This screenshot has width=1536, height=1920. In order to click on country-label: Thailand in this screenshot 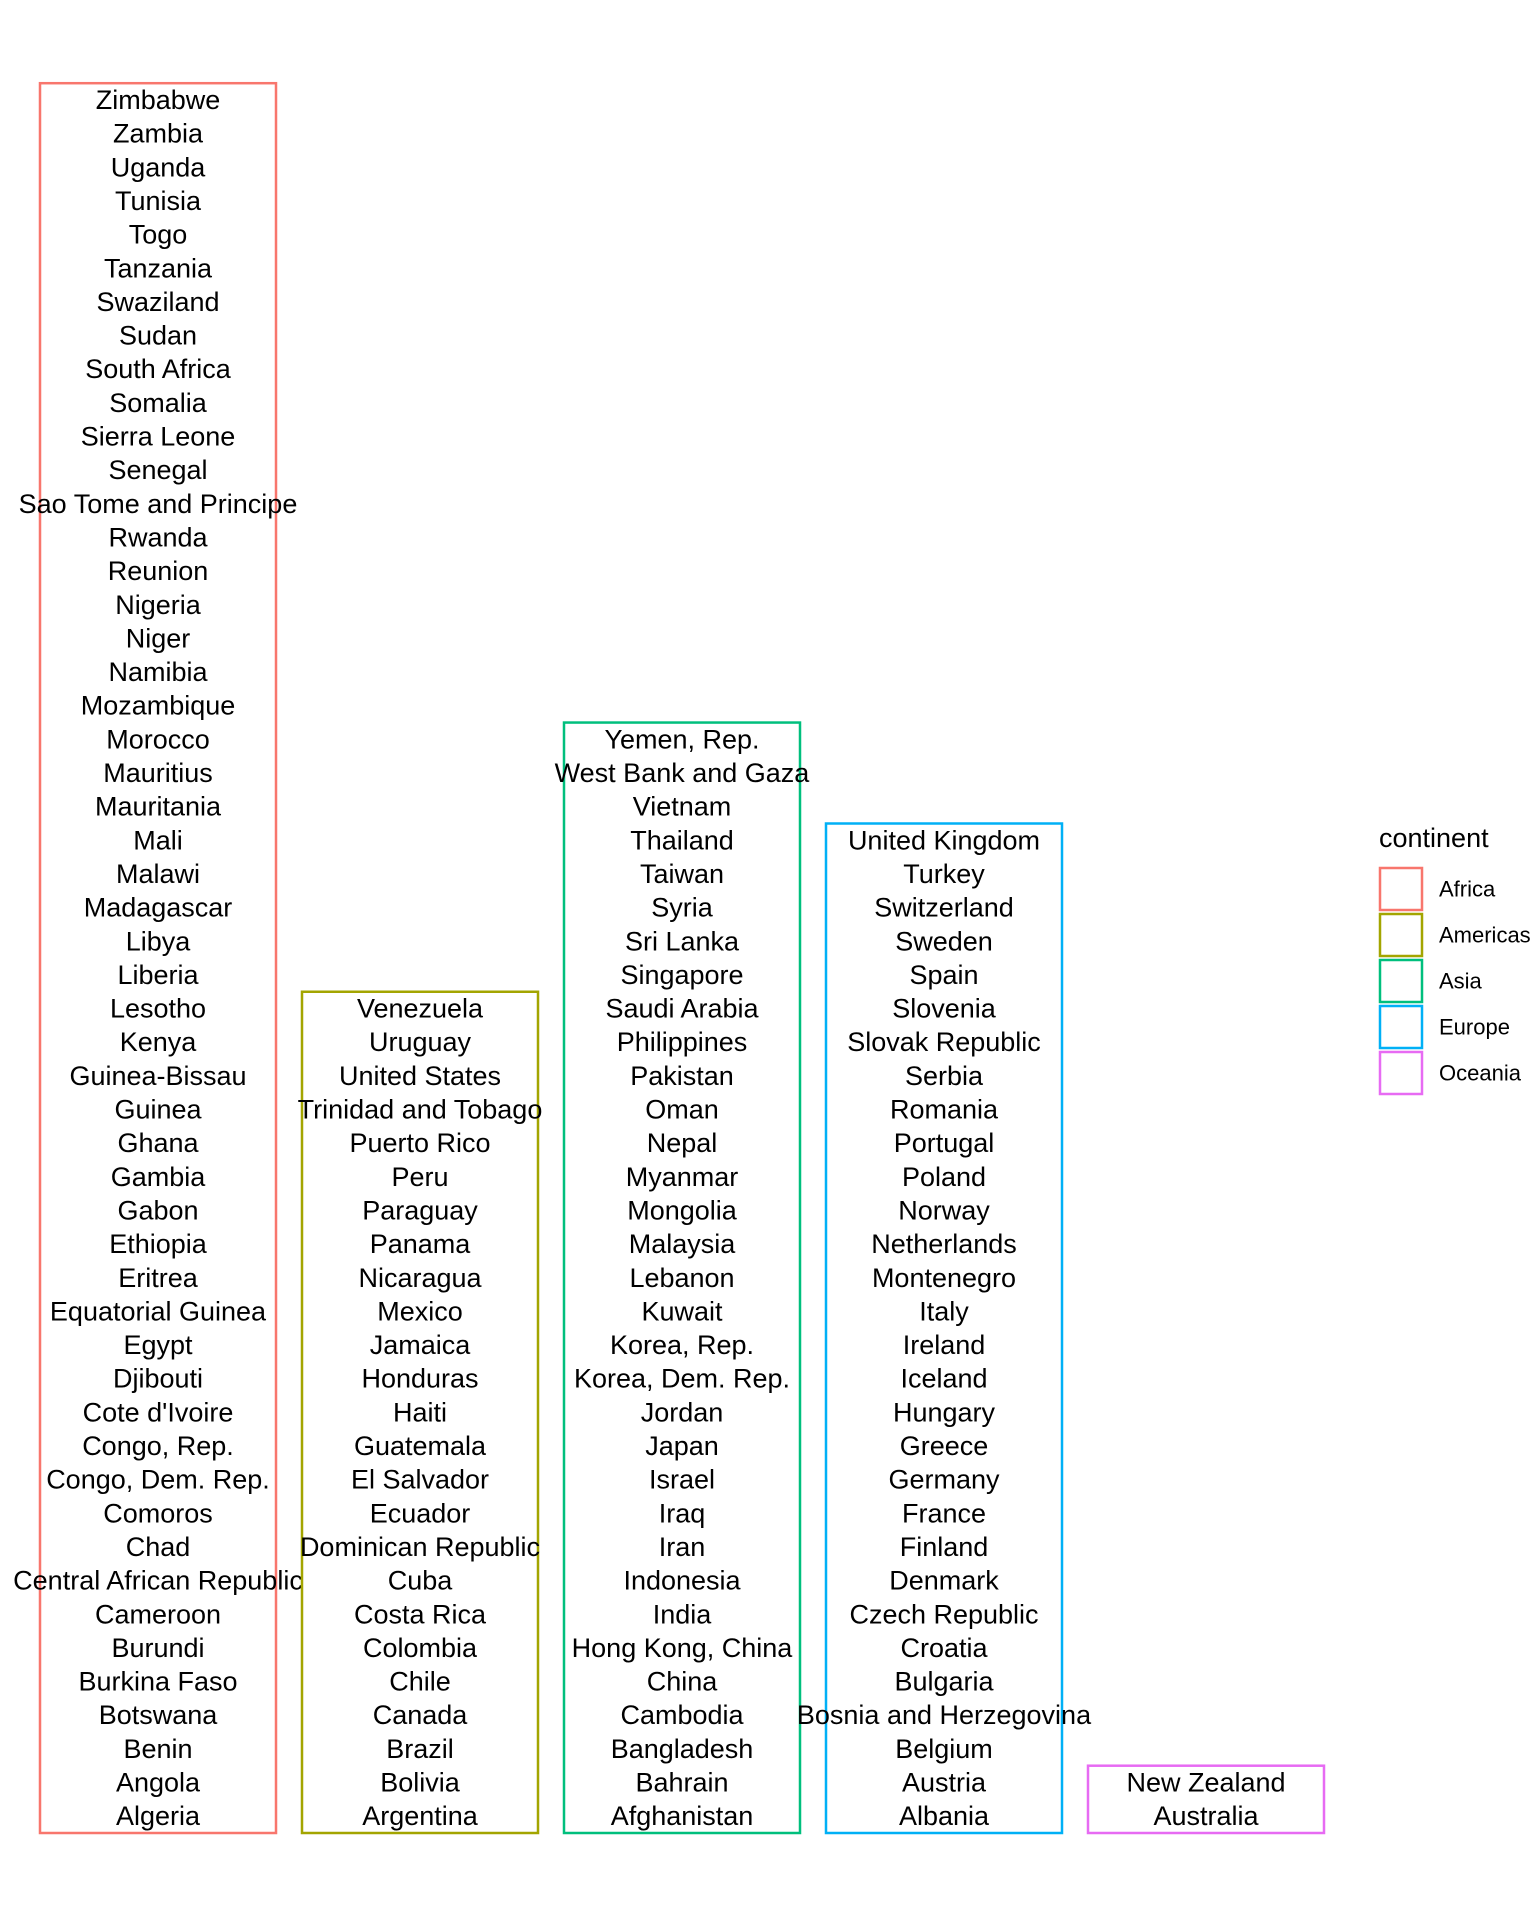, I will do `click(682, 840)`.